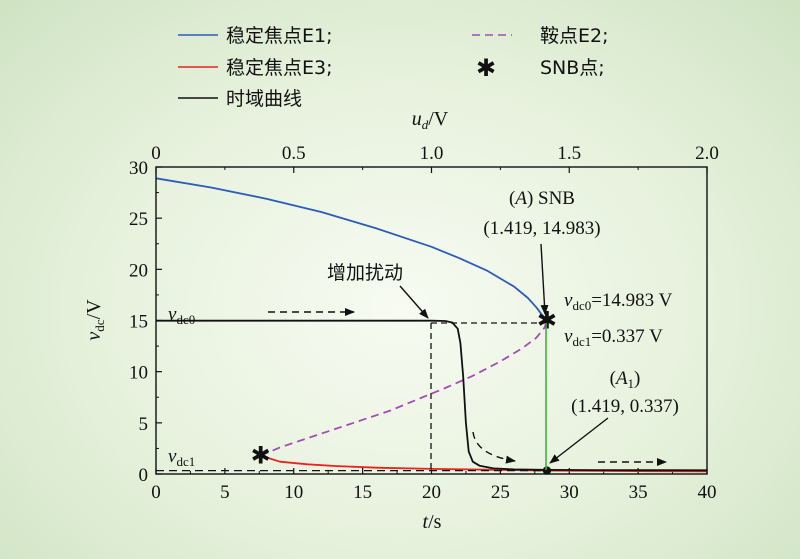 Image resolution: width=800 pixels, height=559 pixels. I want to click on y-axis-title: vdc/V, so click(95, 320).